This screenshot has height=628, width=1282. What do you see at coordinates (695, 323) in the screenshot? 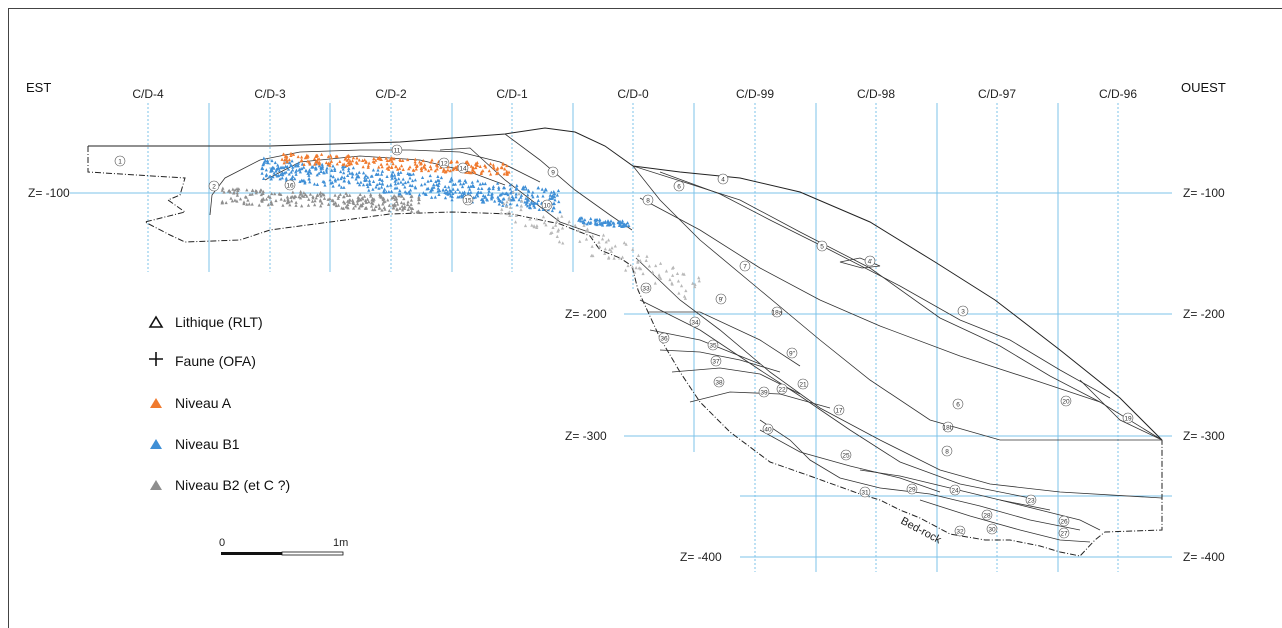
I see `layer-number: 34` at bounding box center [695, 323].